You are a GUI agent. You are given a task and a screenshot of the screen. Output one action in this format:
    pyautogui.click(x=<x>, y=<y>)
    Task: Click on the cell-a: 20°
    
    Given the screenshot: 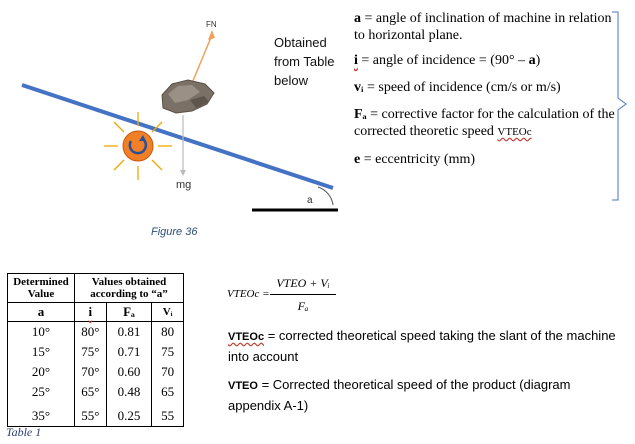 What is the action you would take?
    pyautogui.click(x=41, y=372)
    